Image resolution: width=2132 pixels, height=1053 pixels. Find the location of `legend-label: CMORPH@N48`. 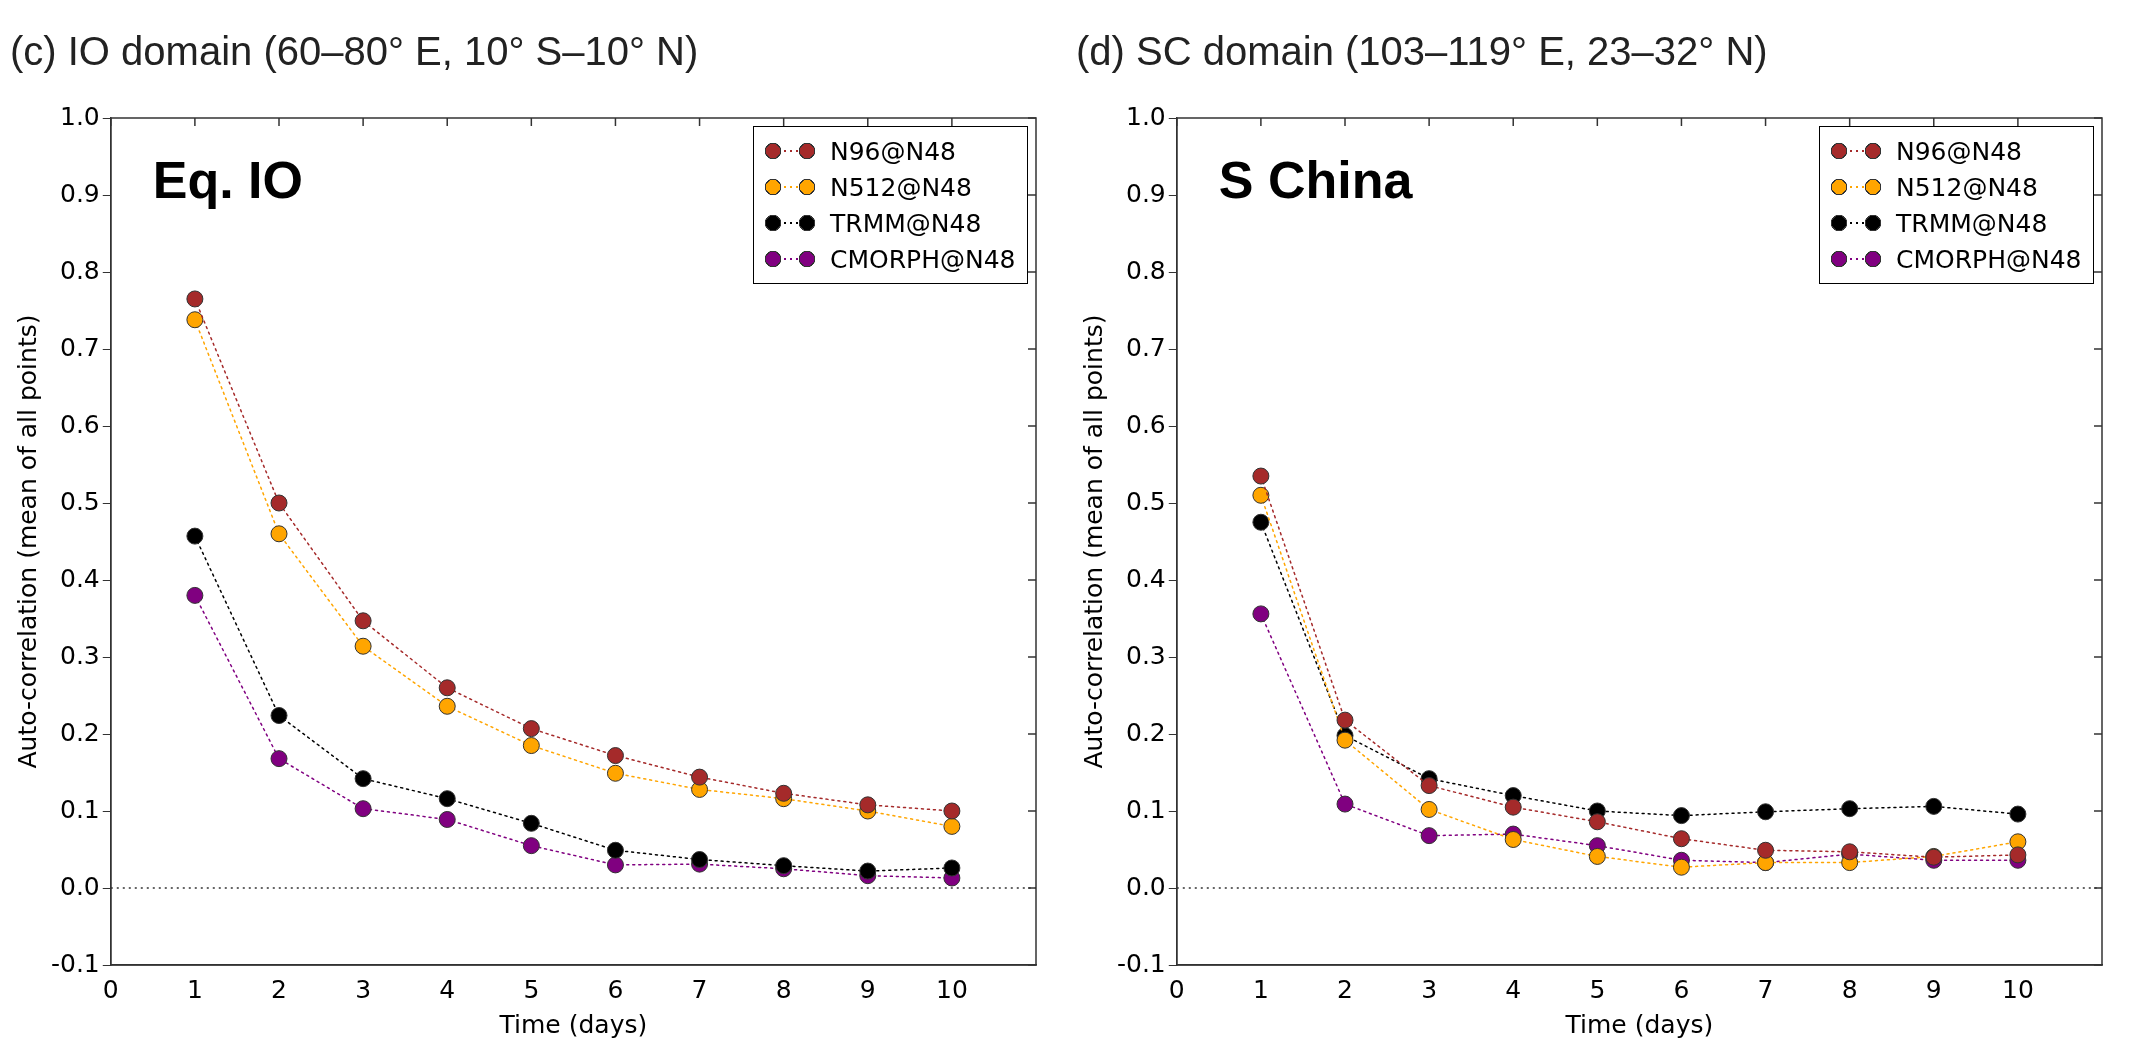

legend-label: CMORPH@N48 is located at coordinates (1989, 259).